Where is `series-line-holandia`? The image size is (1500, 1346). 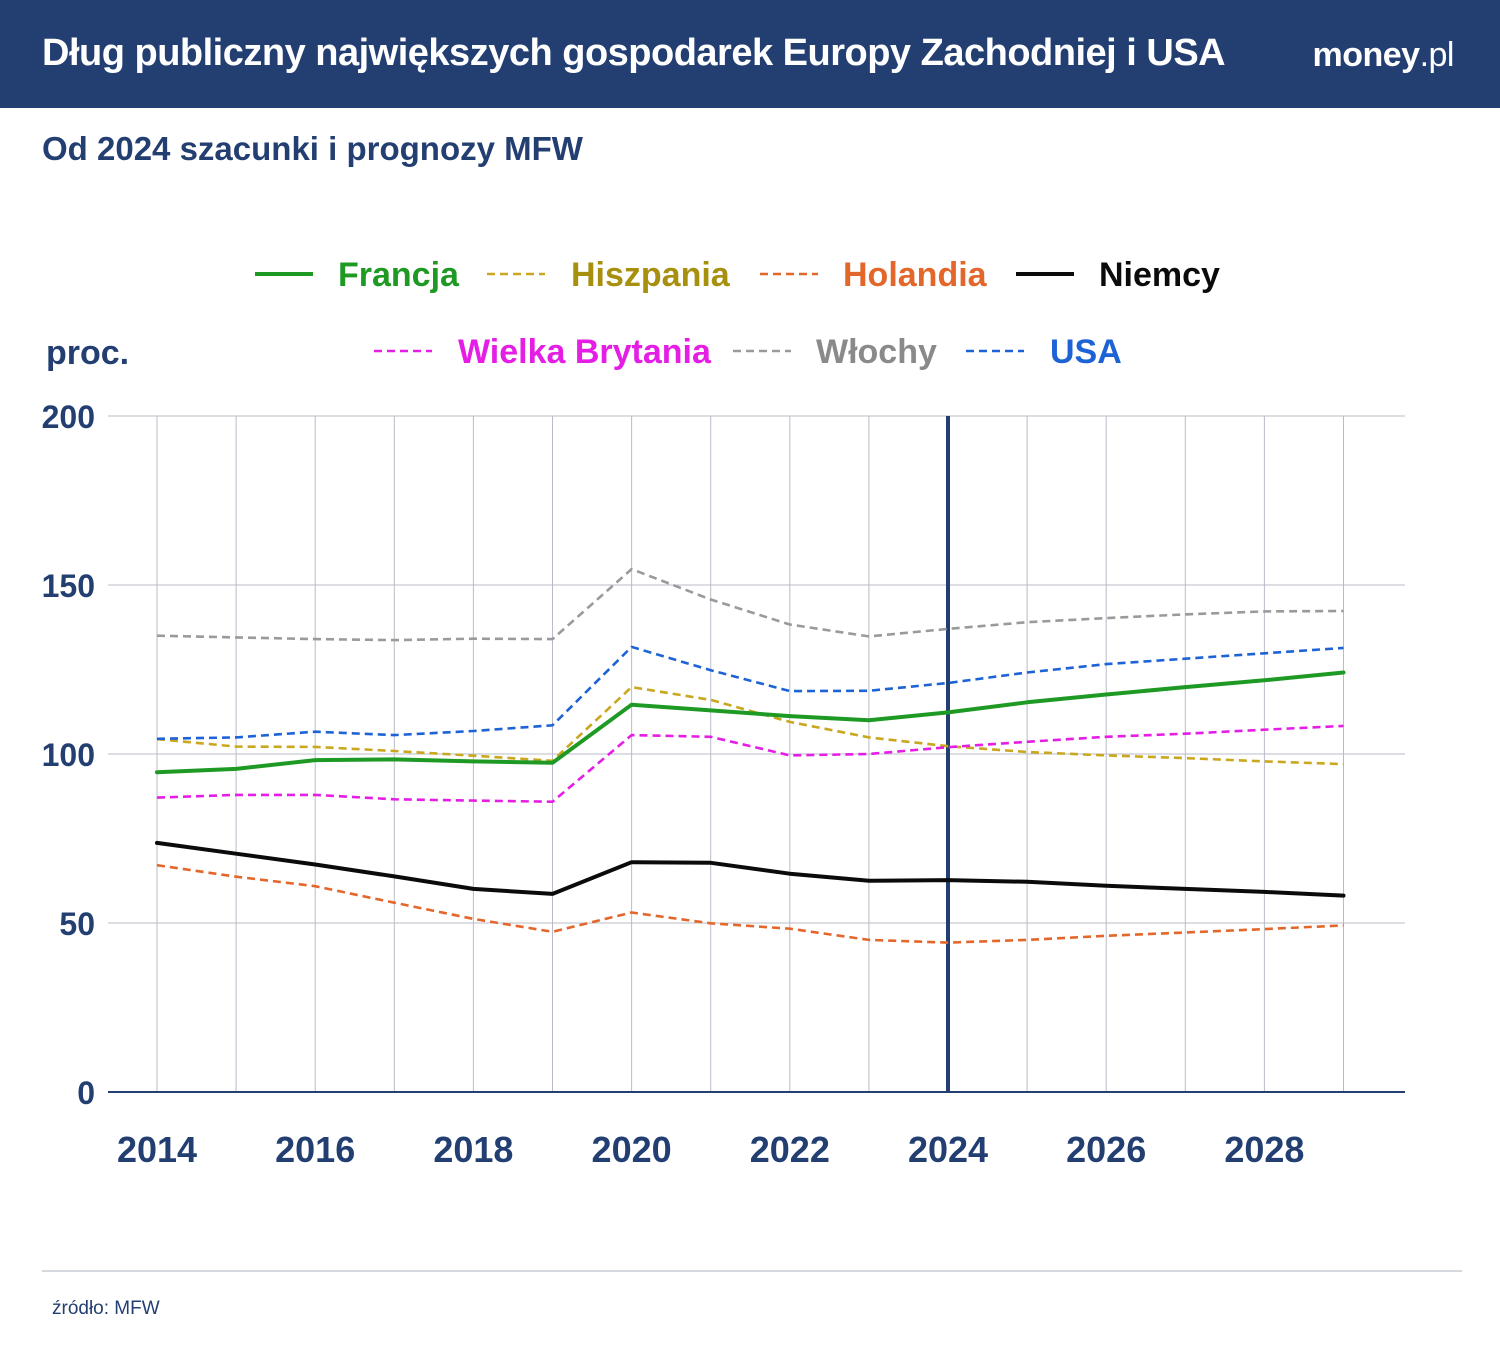 series-line-holandia is located at coordinates (750, 903).